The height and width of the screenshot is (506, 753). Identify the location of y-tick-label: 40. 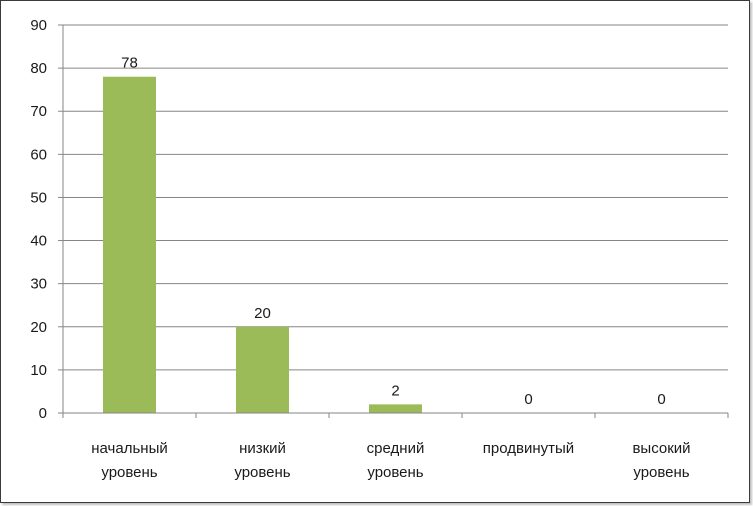
(38, 241).